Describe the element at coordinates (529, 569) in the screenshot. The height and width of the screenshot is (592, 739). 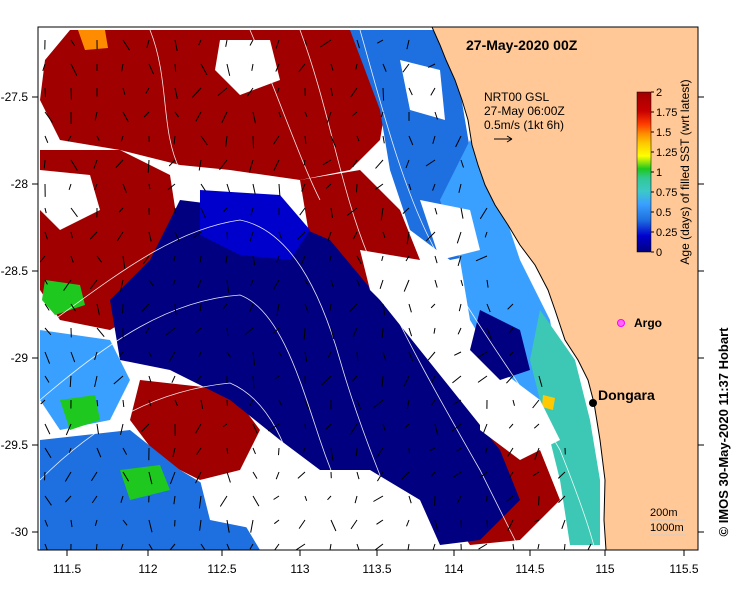
I see `svg-text: 114.5` at that location.